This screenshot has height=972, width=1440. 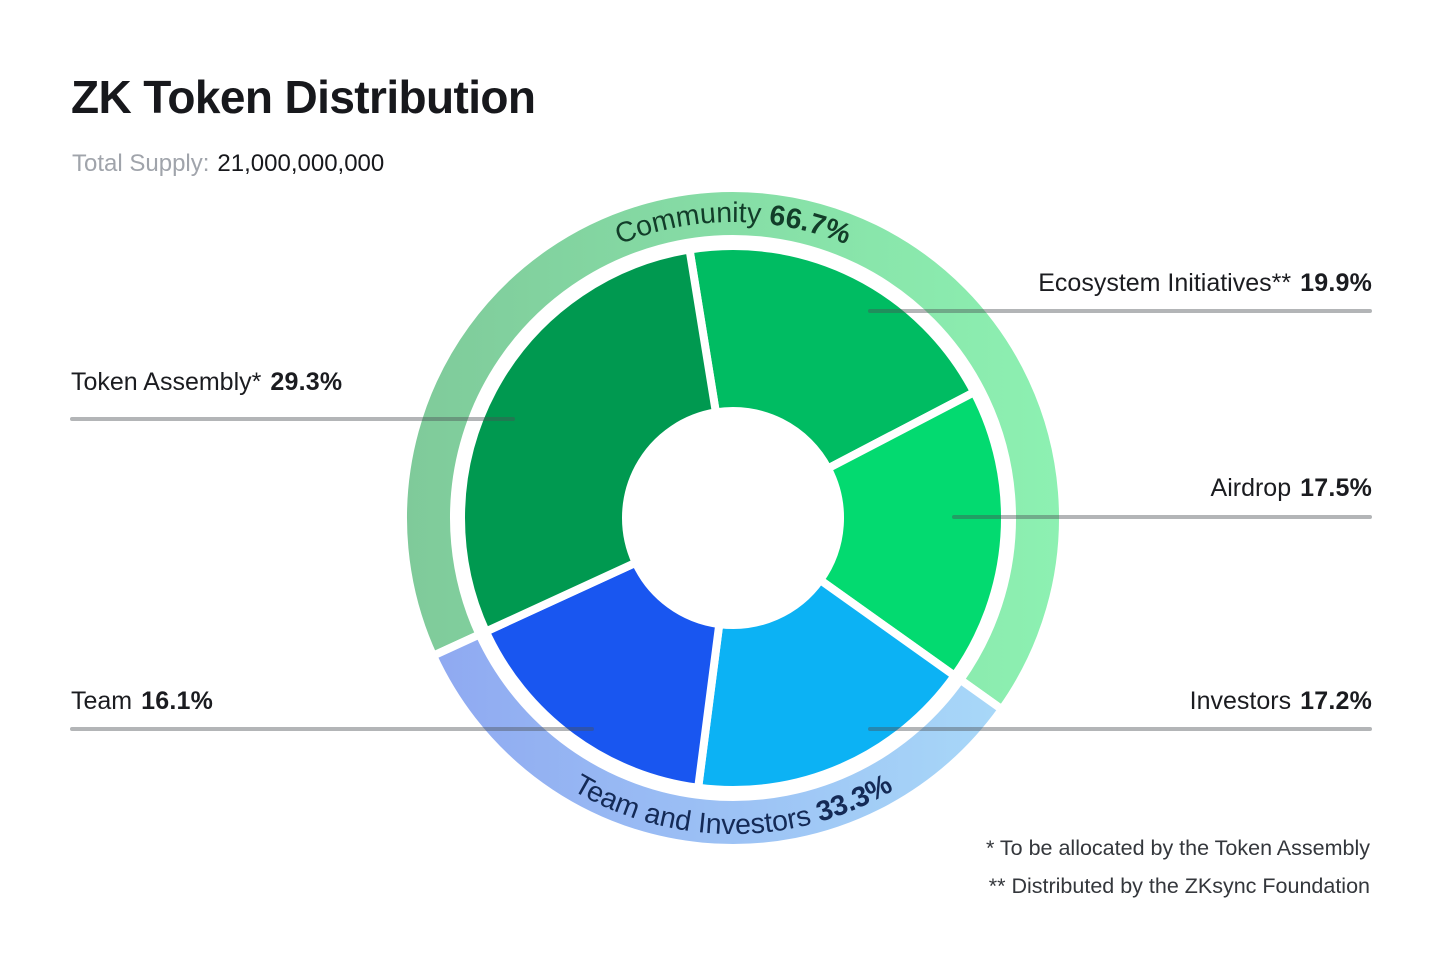 What do you see at coordinates (292, 419) in the screenshot?
I see `leader-line-token-assembly` at bounding box center [292, 419].